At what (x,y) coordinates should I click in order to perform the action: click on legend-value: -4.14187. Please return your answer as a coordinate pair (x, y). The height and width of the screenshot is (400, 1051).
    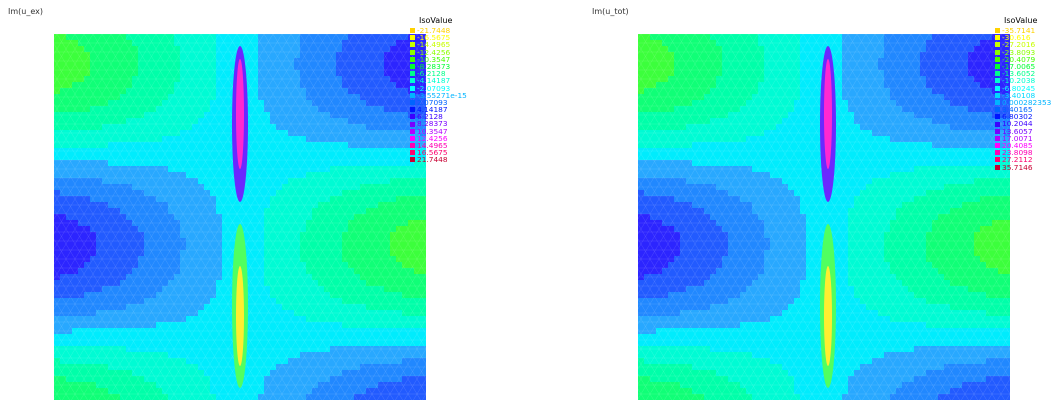
    Looking at the image, I should click on (434, 81).